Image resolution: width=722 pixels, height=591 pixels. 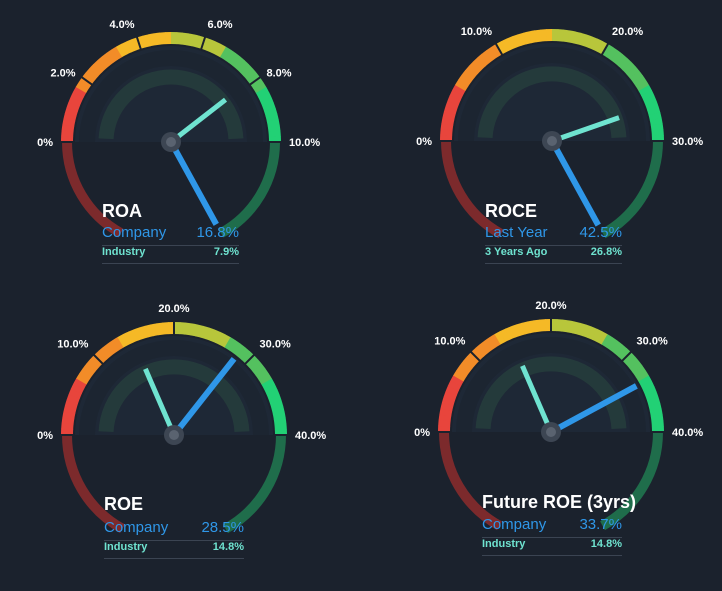 What do you see at coordinates (226, 252) in the screenshot?
I see `series-value: 7.9%` at bounding box center [226, 252].